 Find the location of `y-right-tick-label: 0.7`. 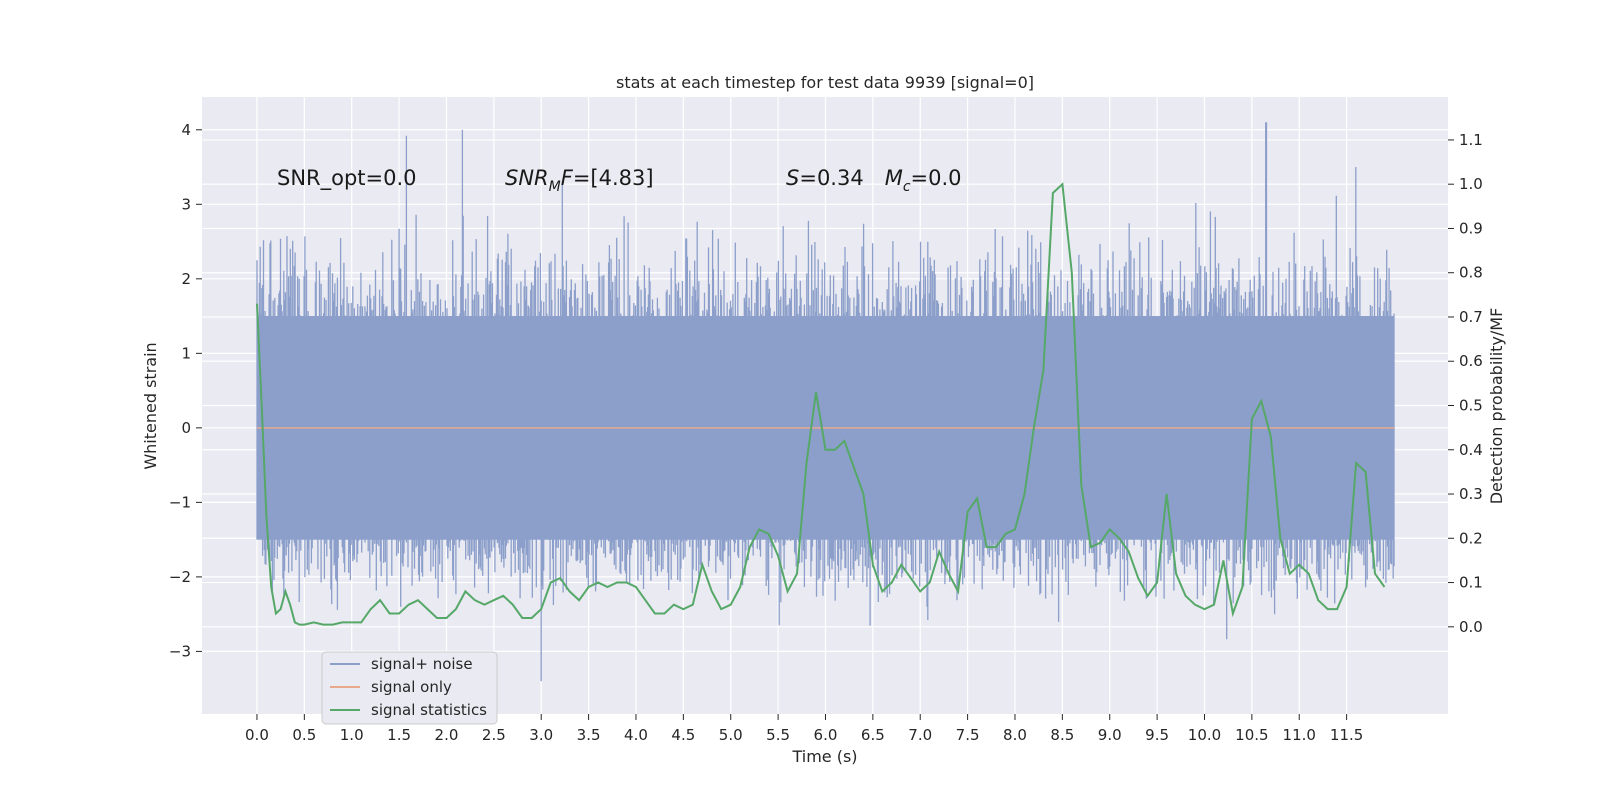

y-right-tick-label: 0.7 is located at coordinates (1471, 317).